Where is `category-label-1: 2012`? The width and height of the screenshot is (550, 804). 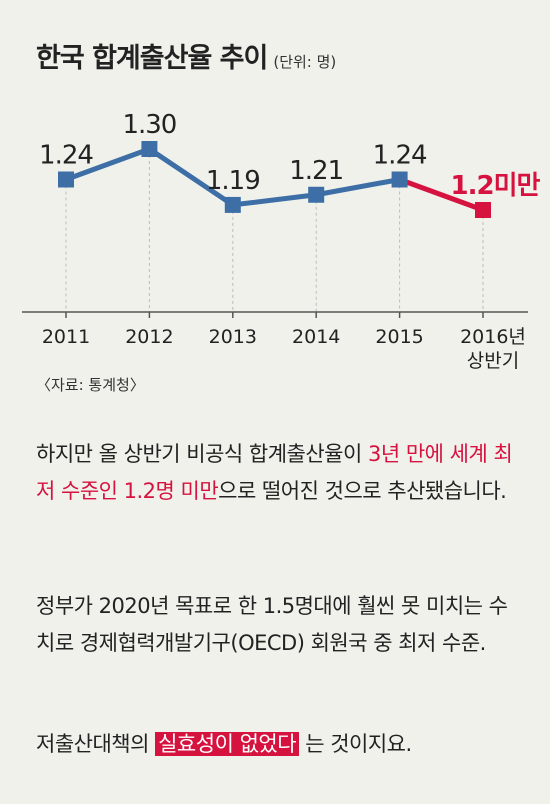 category-label-1: 2012 is located at coordinates (149, 337).